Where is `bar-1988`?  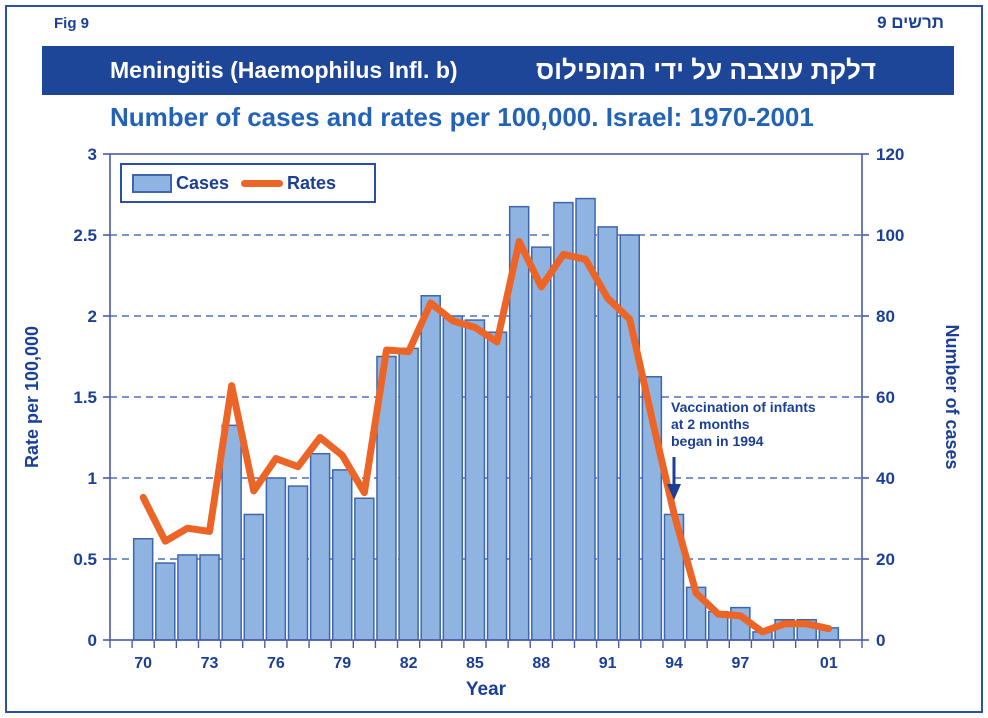 bar-1988 is located at coordinates (541, 443).